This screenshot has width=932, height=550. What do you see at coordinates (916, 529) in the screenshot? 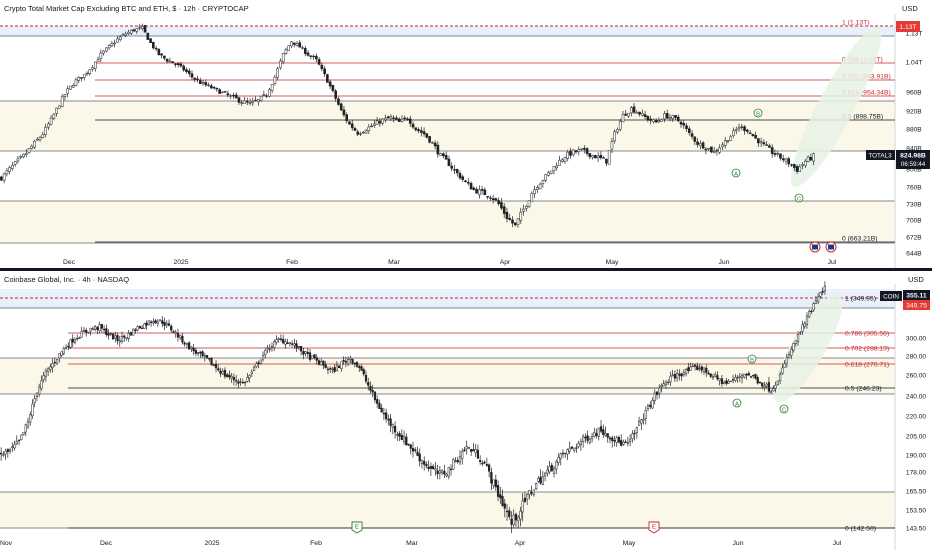
I see `bottom-y-tick: 143.50` at bounding box center [916, 529].